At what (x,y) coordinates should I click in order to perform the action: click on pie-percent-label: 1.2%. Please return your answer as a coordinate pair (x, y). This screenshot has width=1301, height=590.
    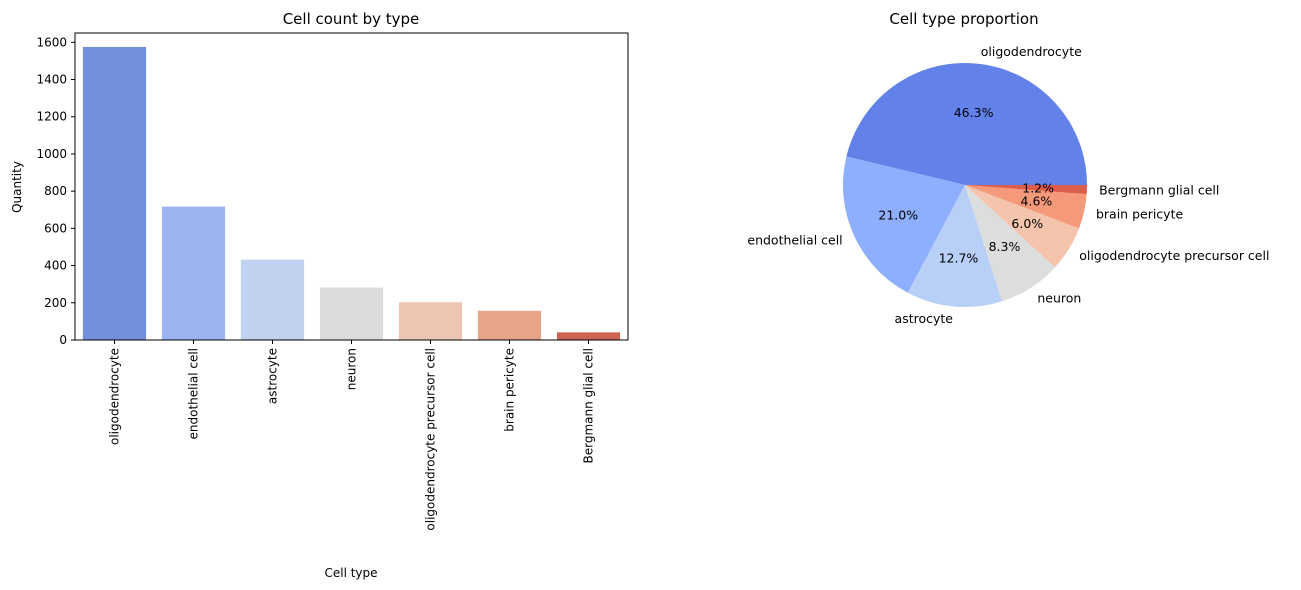
    Looking at the image, I should click on (1038, 187).